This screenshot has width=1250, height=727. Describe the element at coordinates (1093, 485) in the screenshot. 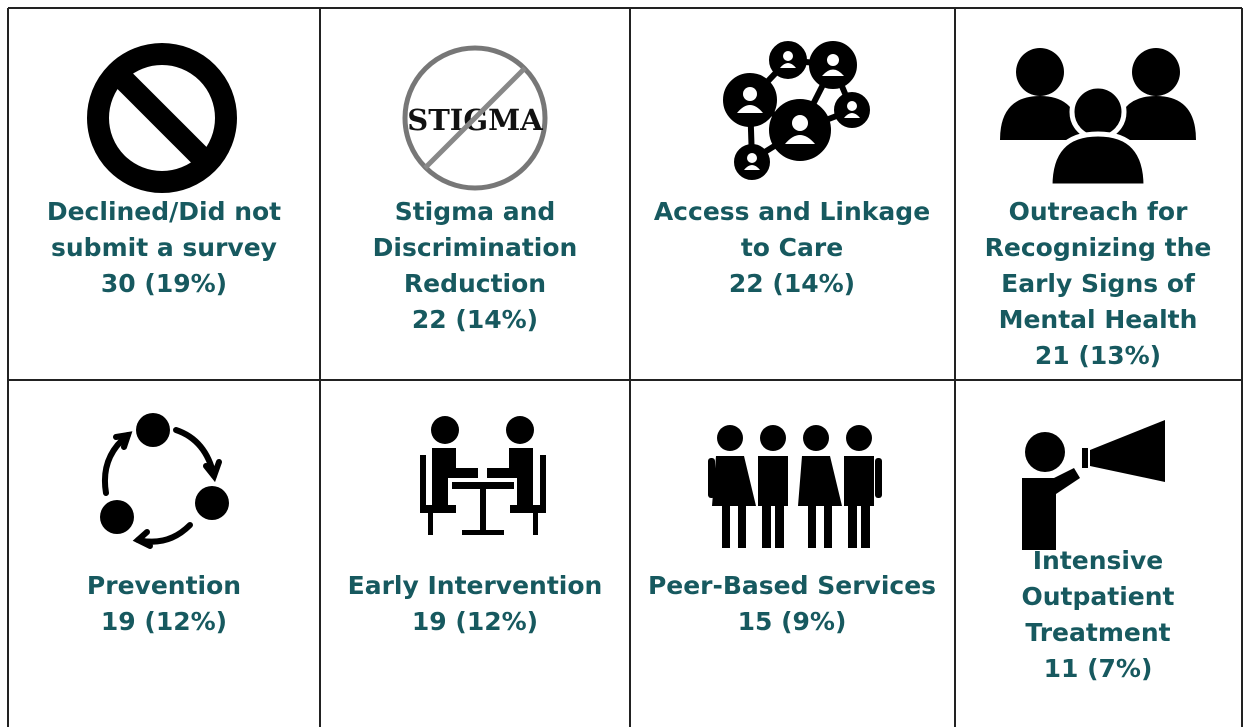

I see `megaphone-icon` at that location.